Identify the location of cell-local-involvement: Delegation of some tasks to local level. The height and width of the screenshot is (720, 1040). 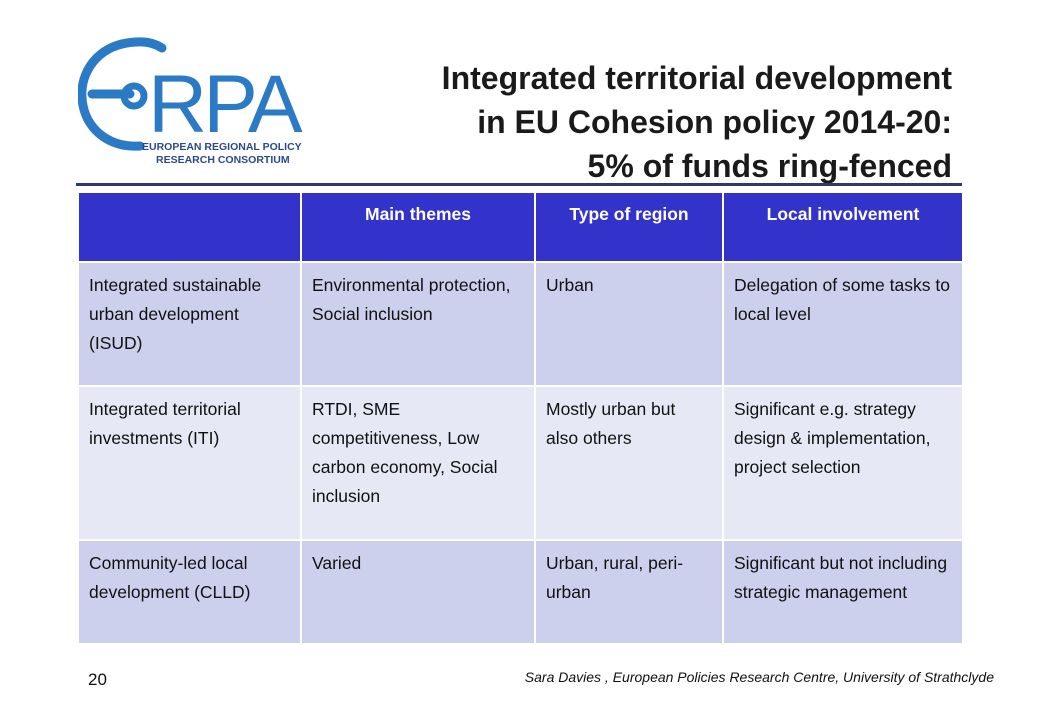
(843, 324).